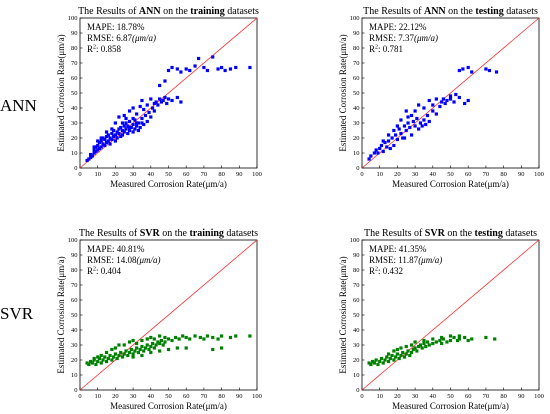 The width and height of the screenshot is (550, 414). Describe the element at coordinates (151, 396) in the screenshot. I see `x-tick-label: 40` at that location.